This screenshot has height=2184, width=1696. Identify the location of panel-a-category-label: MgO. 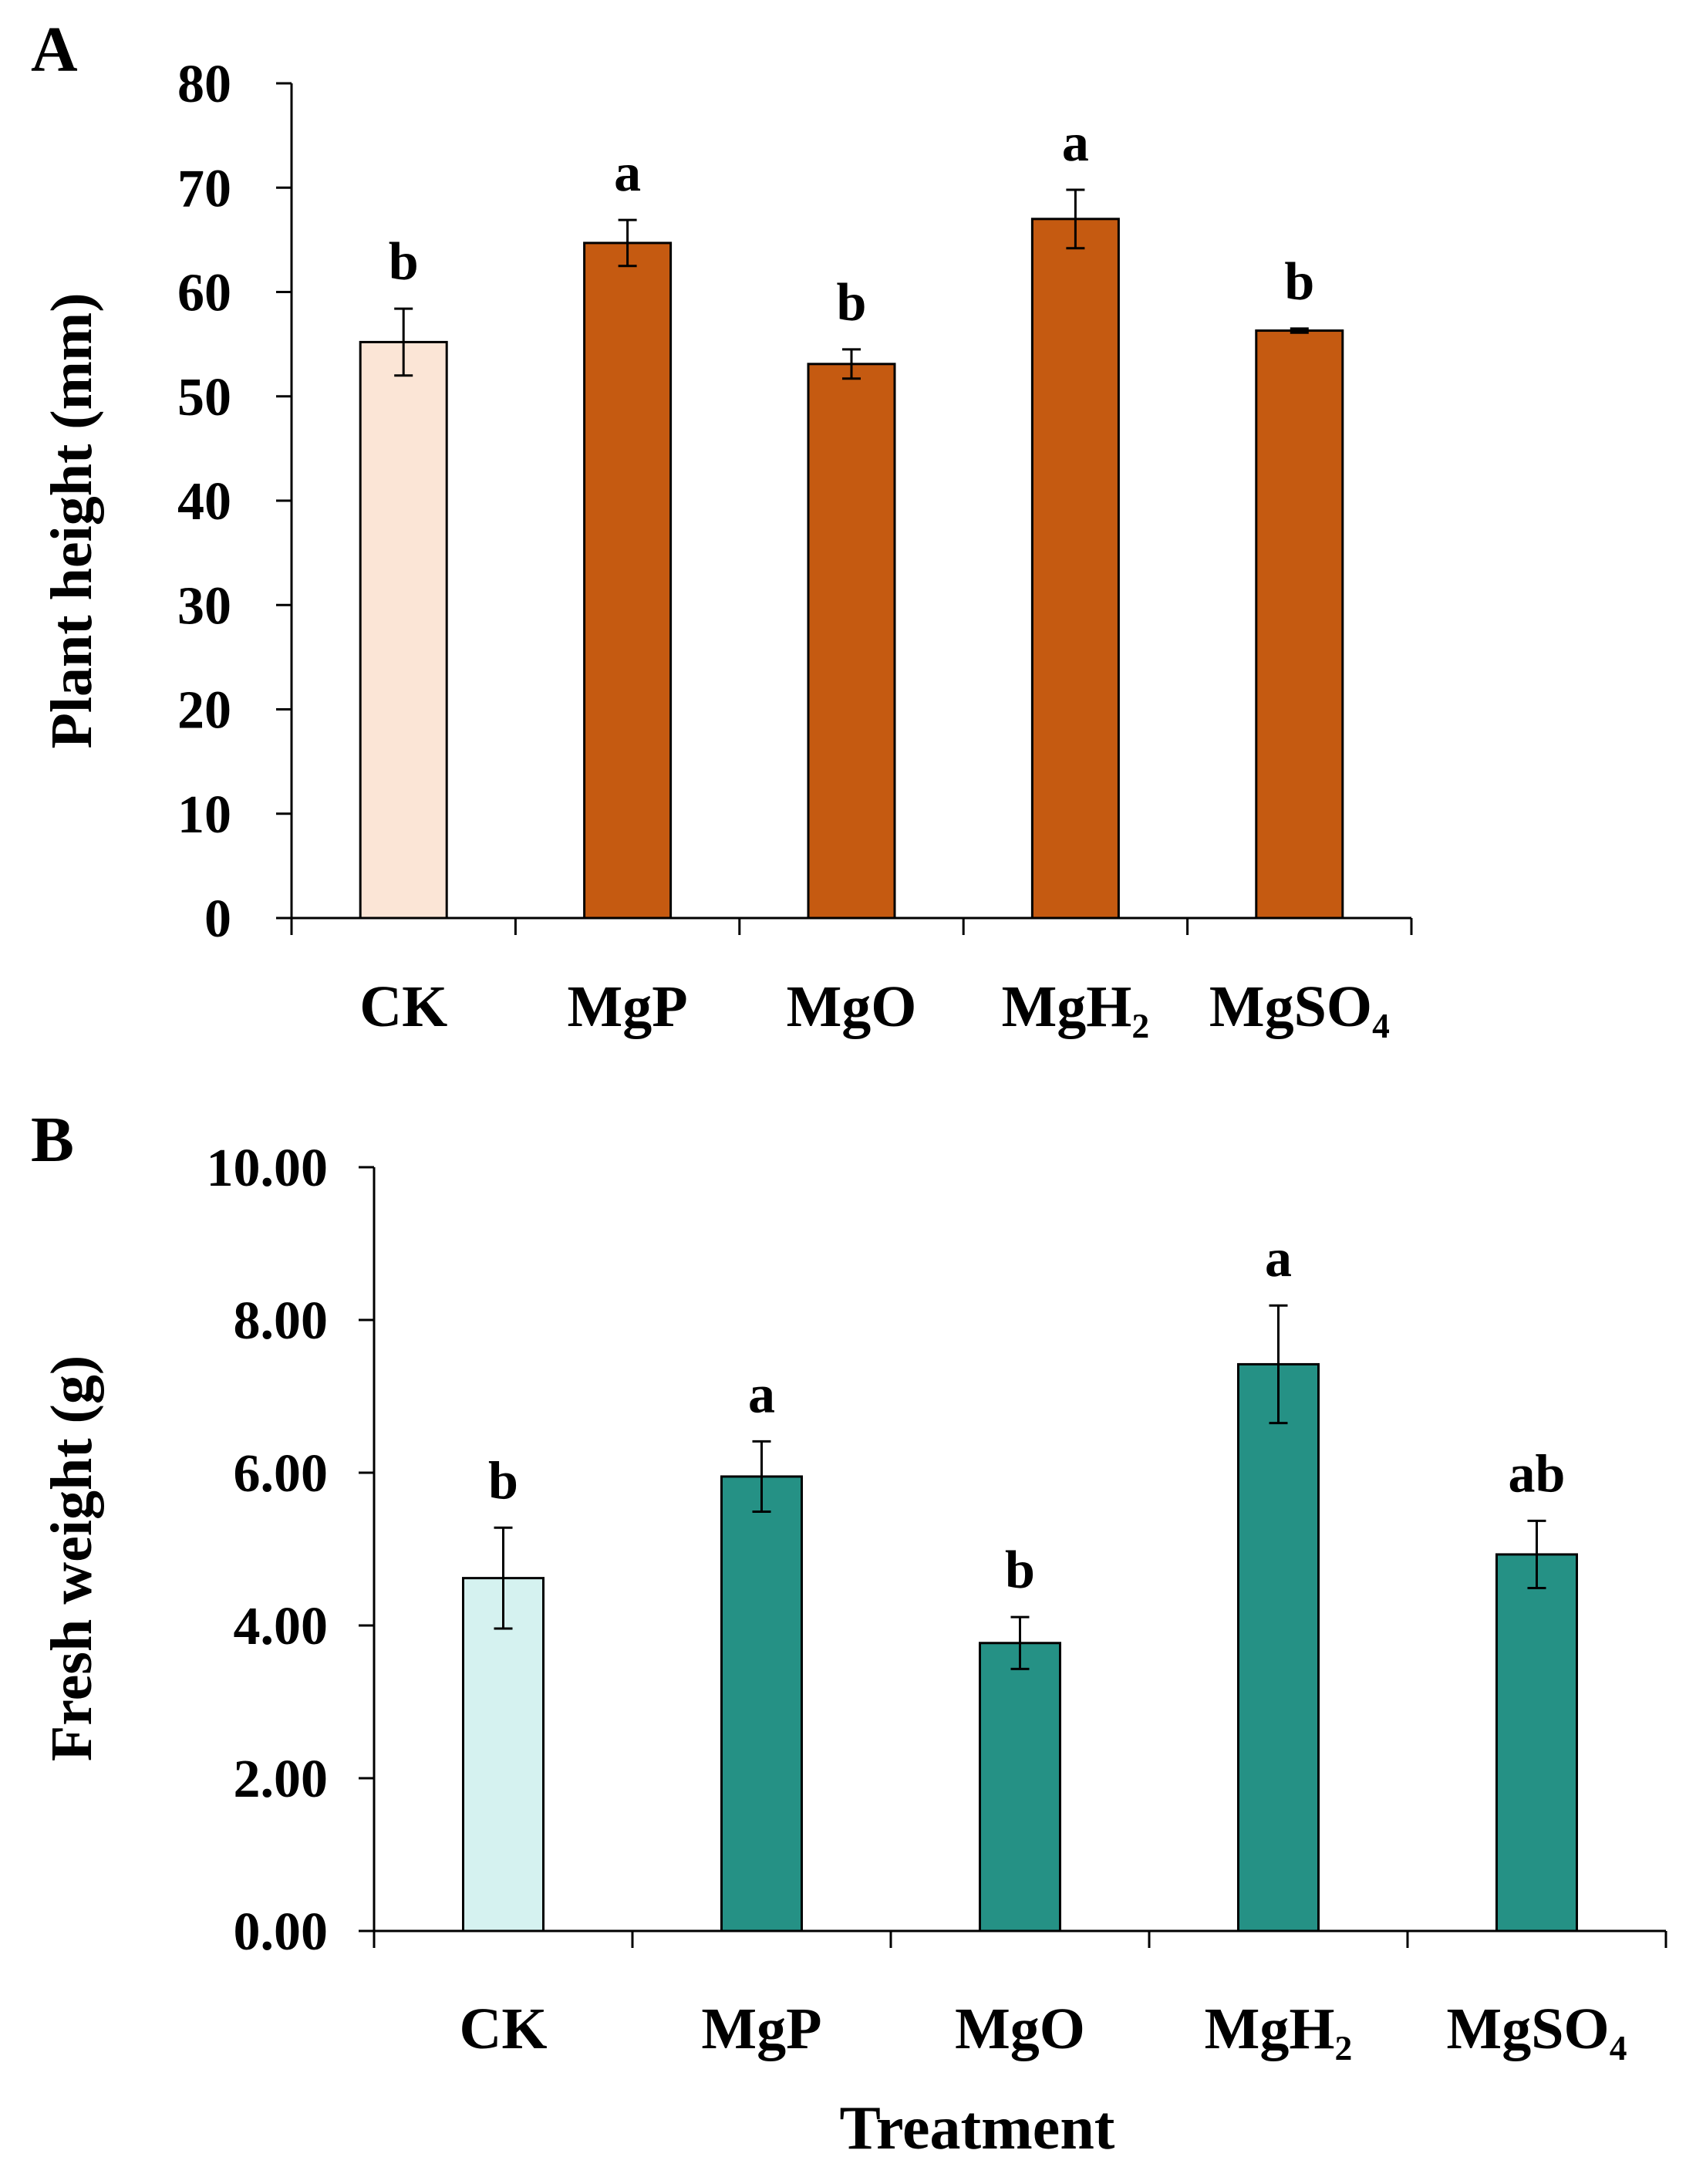
(852, 1006).